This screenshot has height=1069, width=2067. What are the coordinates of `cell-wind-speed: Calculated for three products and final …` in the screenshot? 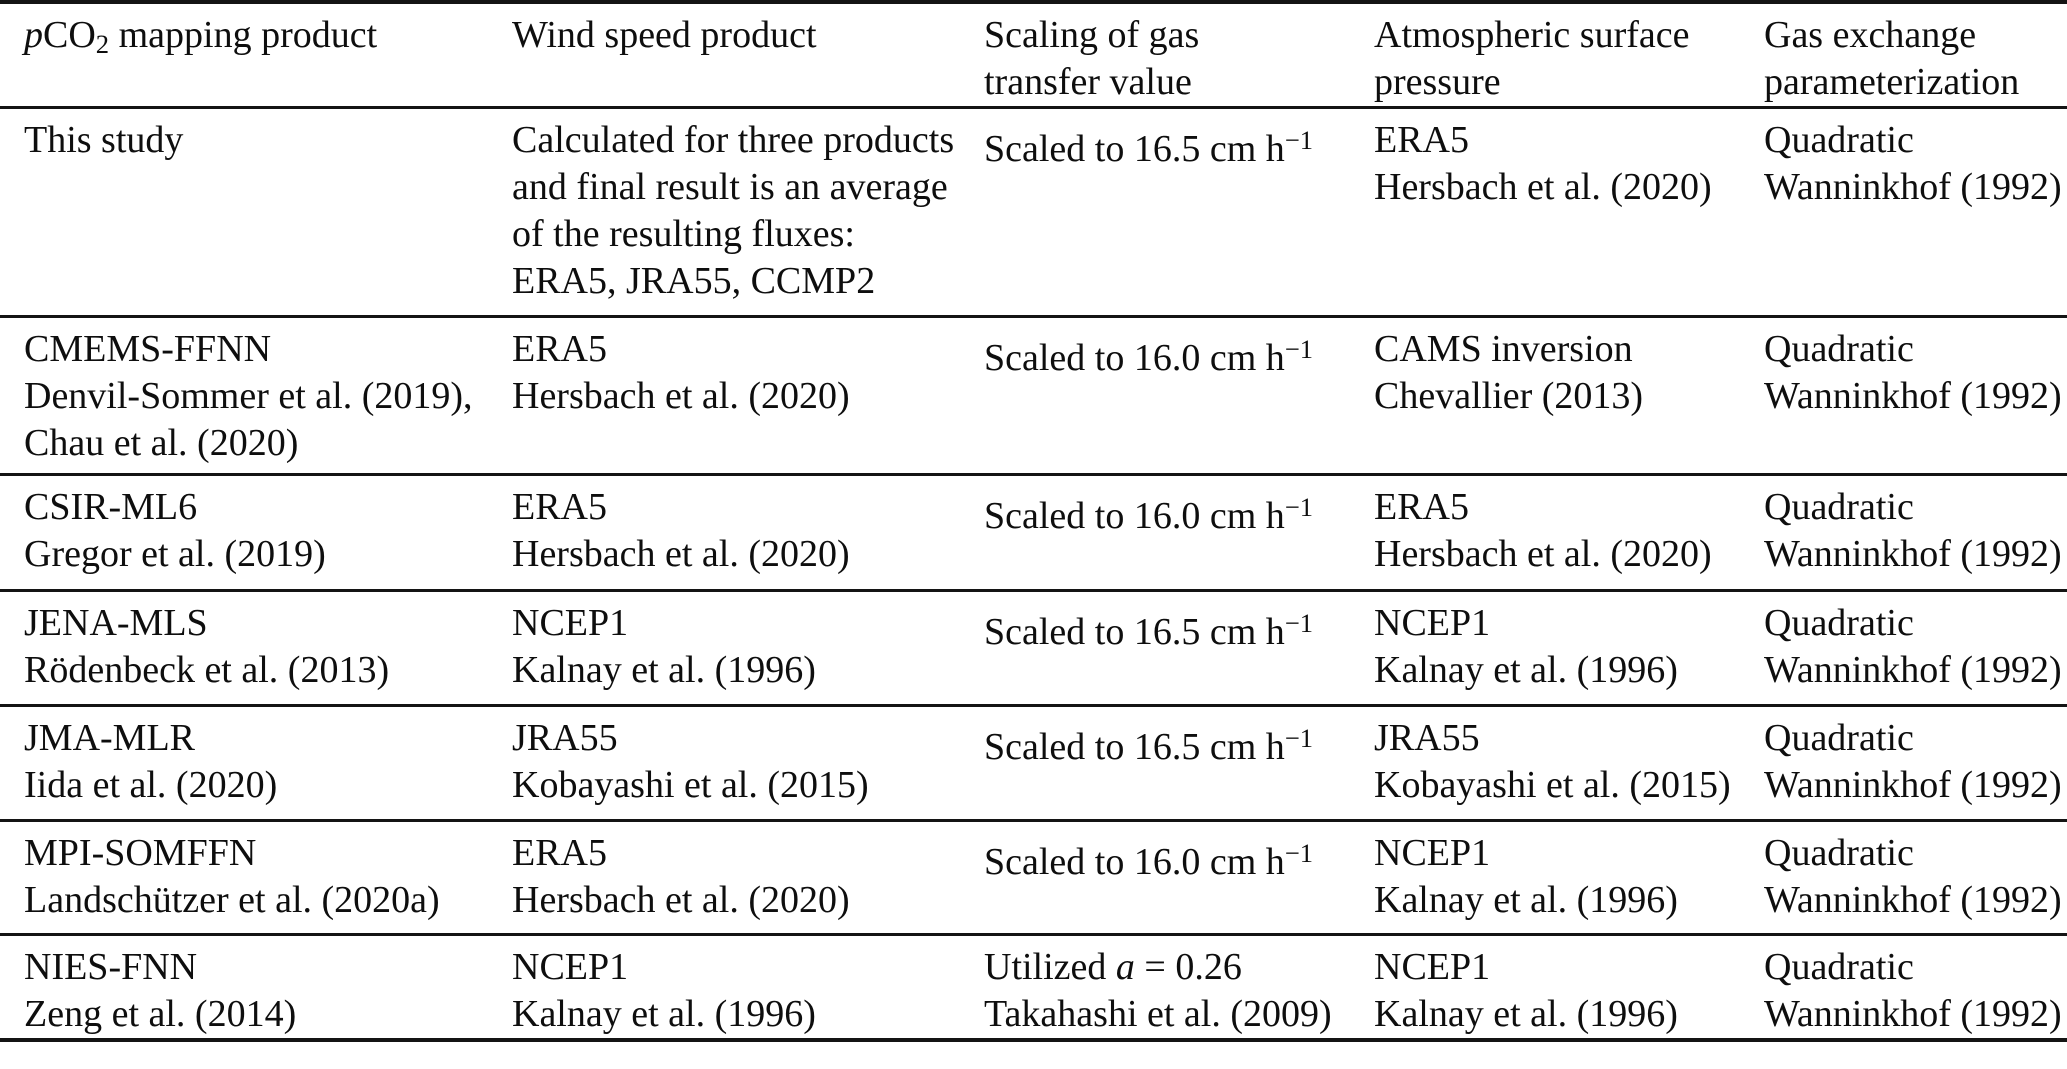 It's located at (748, 212).